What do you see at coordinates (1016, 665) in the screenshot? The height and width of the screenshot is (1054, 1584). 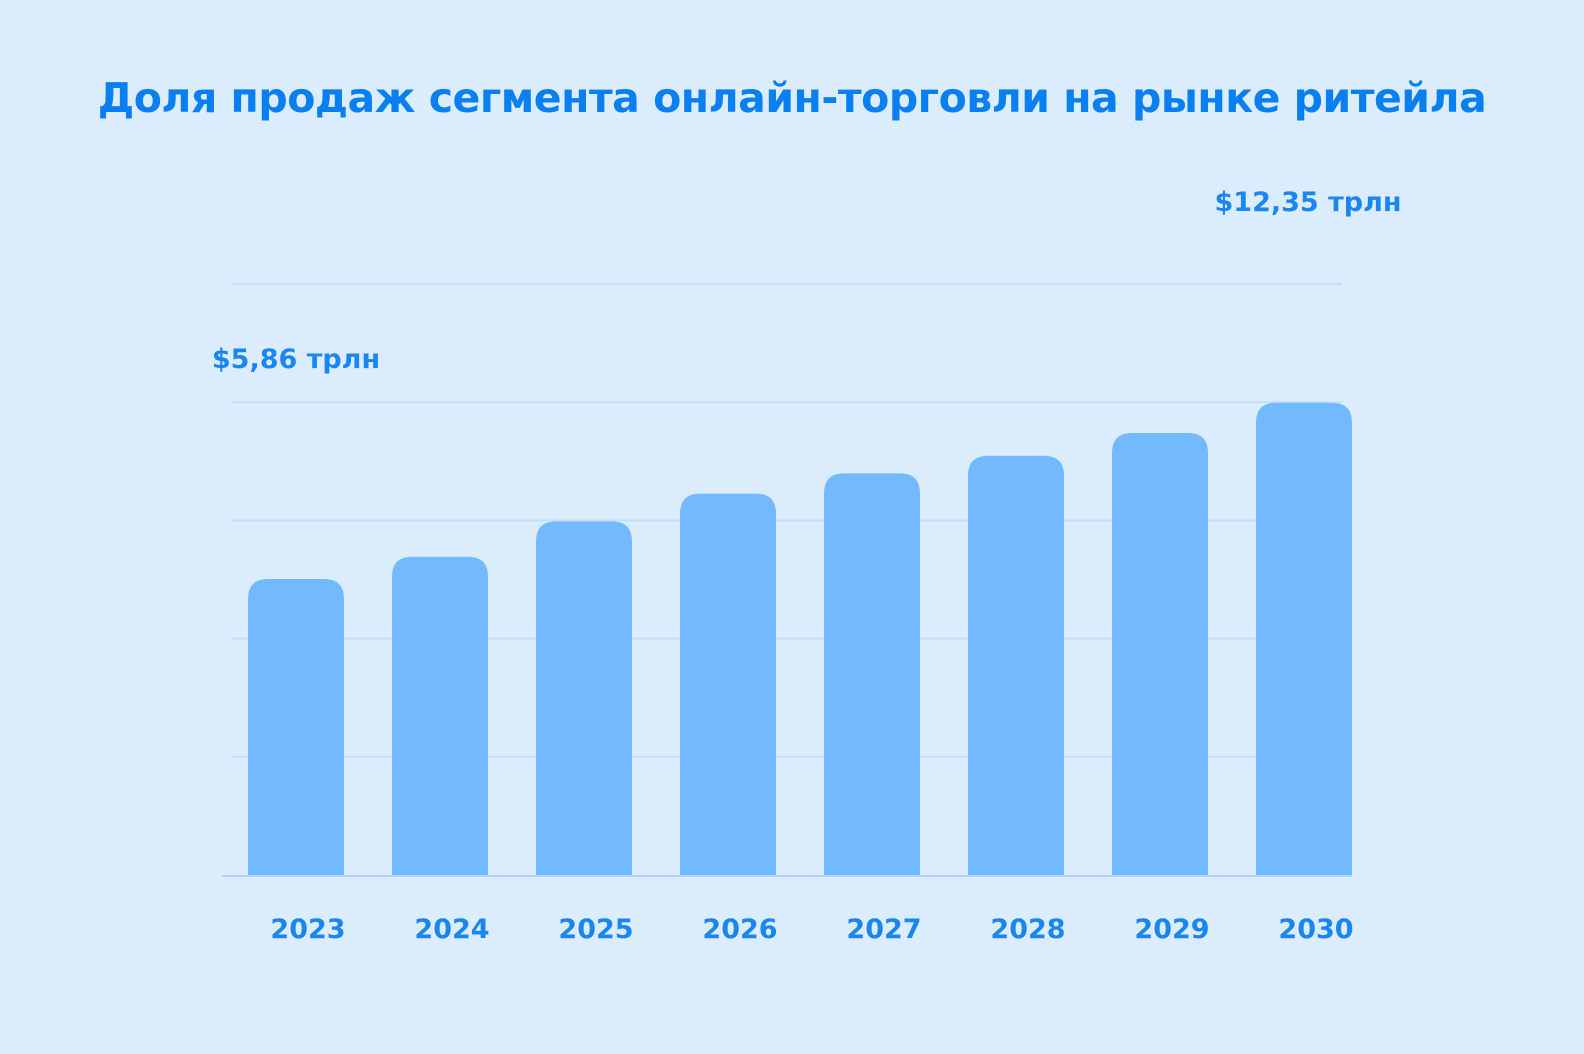 I see `bar-2028` at bounding box center [1016, 665].